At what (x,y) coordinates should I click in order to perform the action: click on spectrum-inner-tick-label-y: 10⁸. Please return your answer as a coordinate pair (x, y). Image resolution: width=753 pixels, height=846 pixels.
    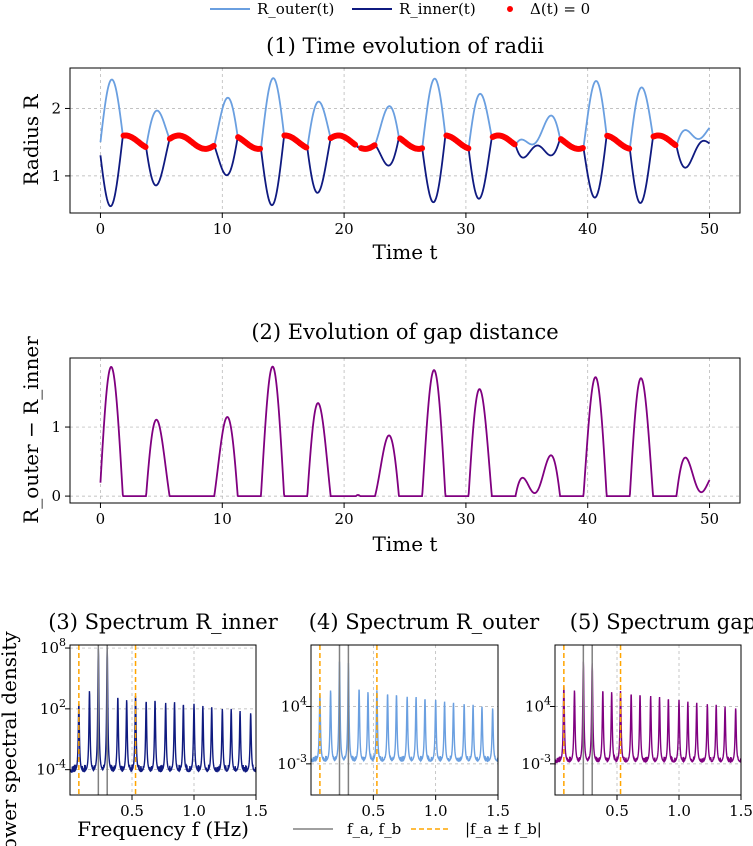
    Looking at the image, I should click on (53, 646).